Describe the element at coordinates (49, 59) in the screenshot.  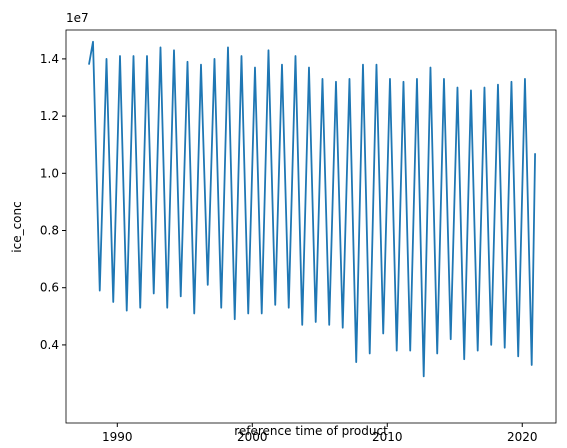
I see `y-tick-label: 1.4` at that location.